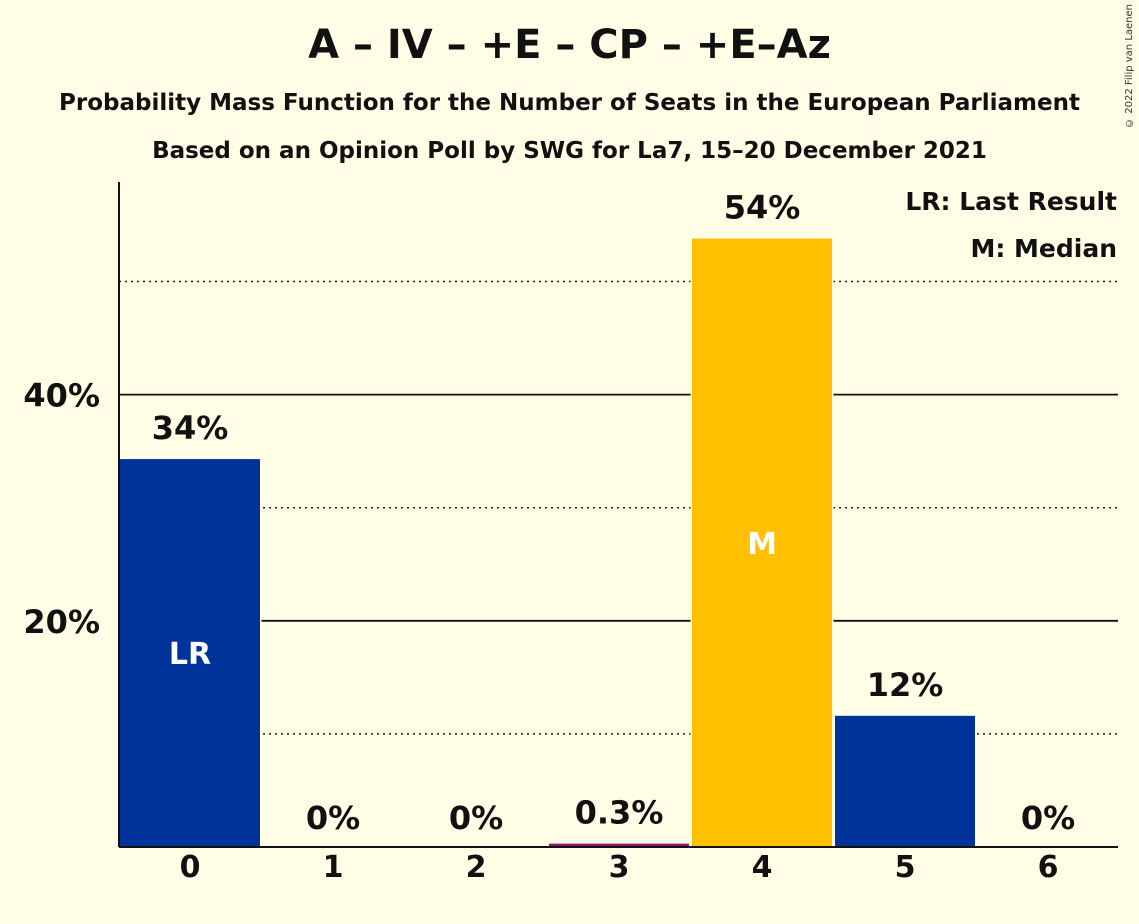 This screenshot has width=1139, height=924. What do you see at coordinates (1048, 867) in the screenshot?
I see `x-tick-label: 6` at bounding box center [1048, 867].